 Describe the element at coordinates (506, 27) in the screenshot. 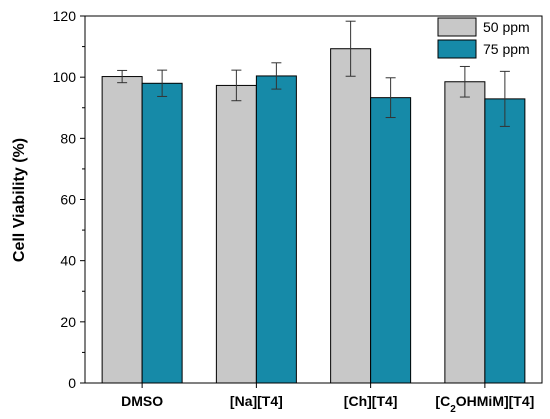

I see `legend-label: 50 ppm` at that location.